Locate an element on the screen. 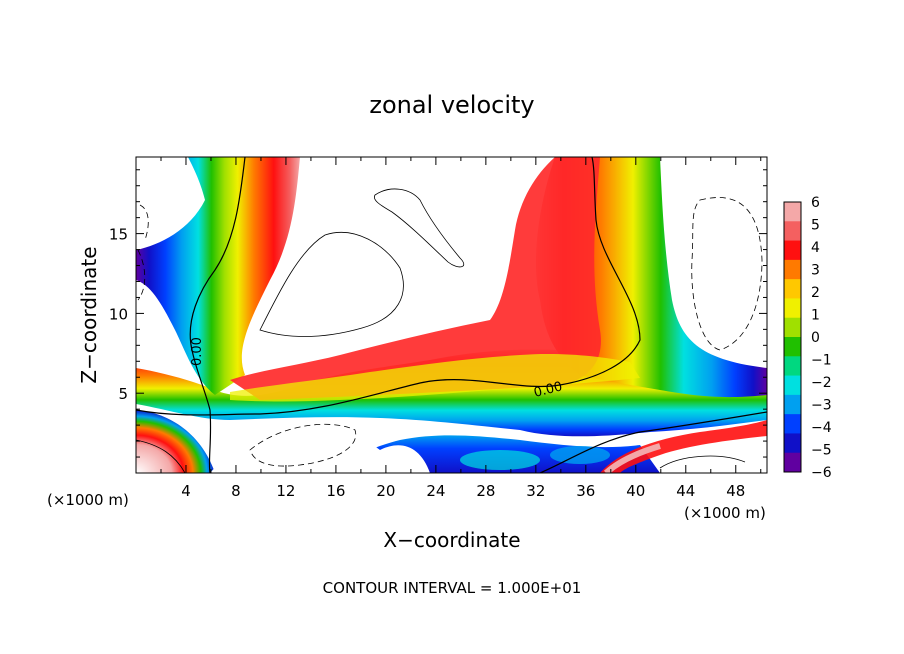  x-tick-label: 12 is located at coordinates (285, 491).